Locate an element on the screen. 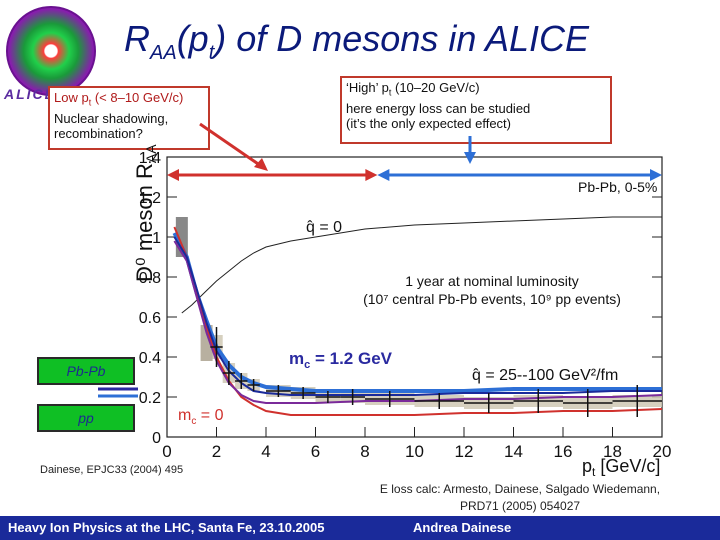 Image resolution: width=720 pixels, height=540 pixels. mc-0-label: mc = 0 is located at coordinates (201, 417).